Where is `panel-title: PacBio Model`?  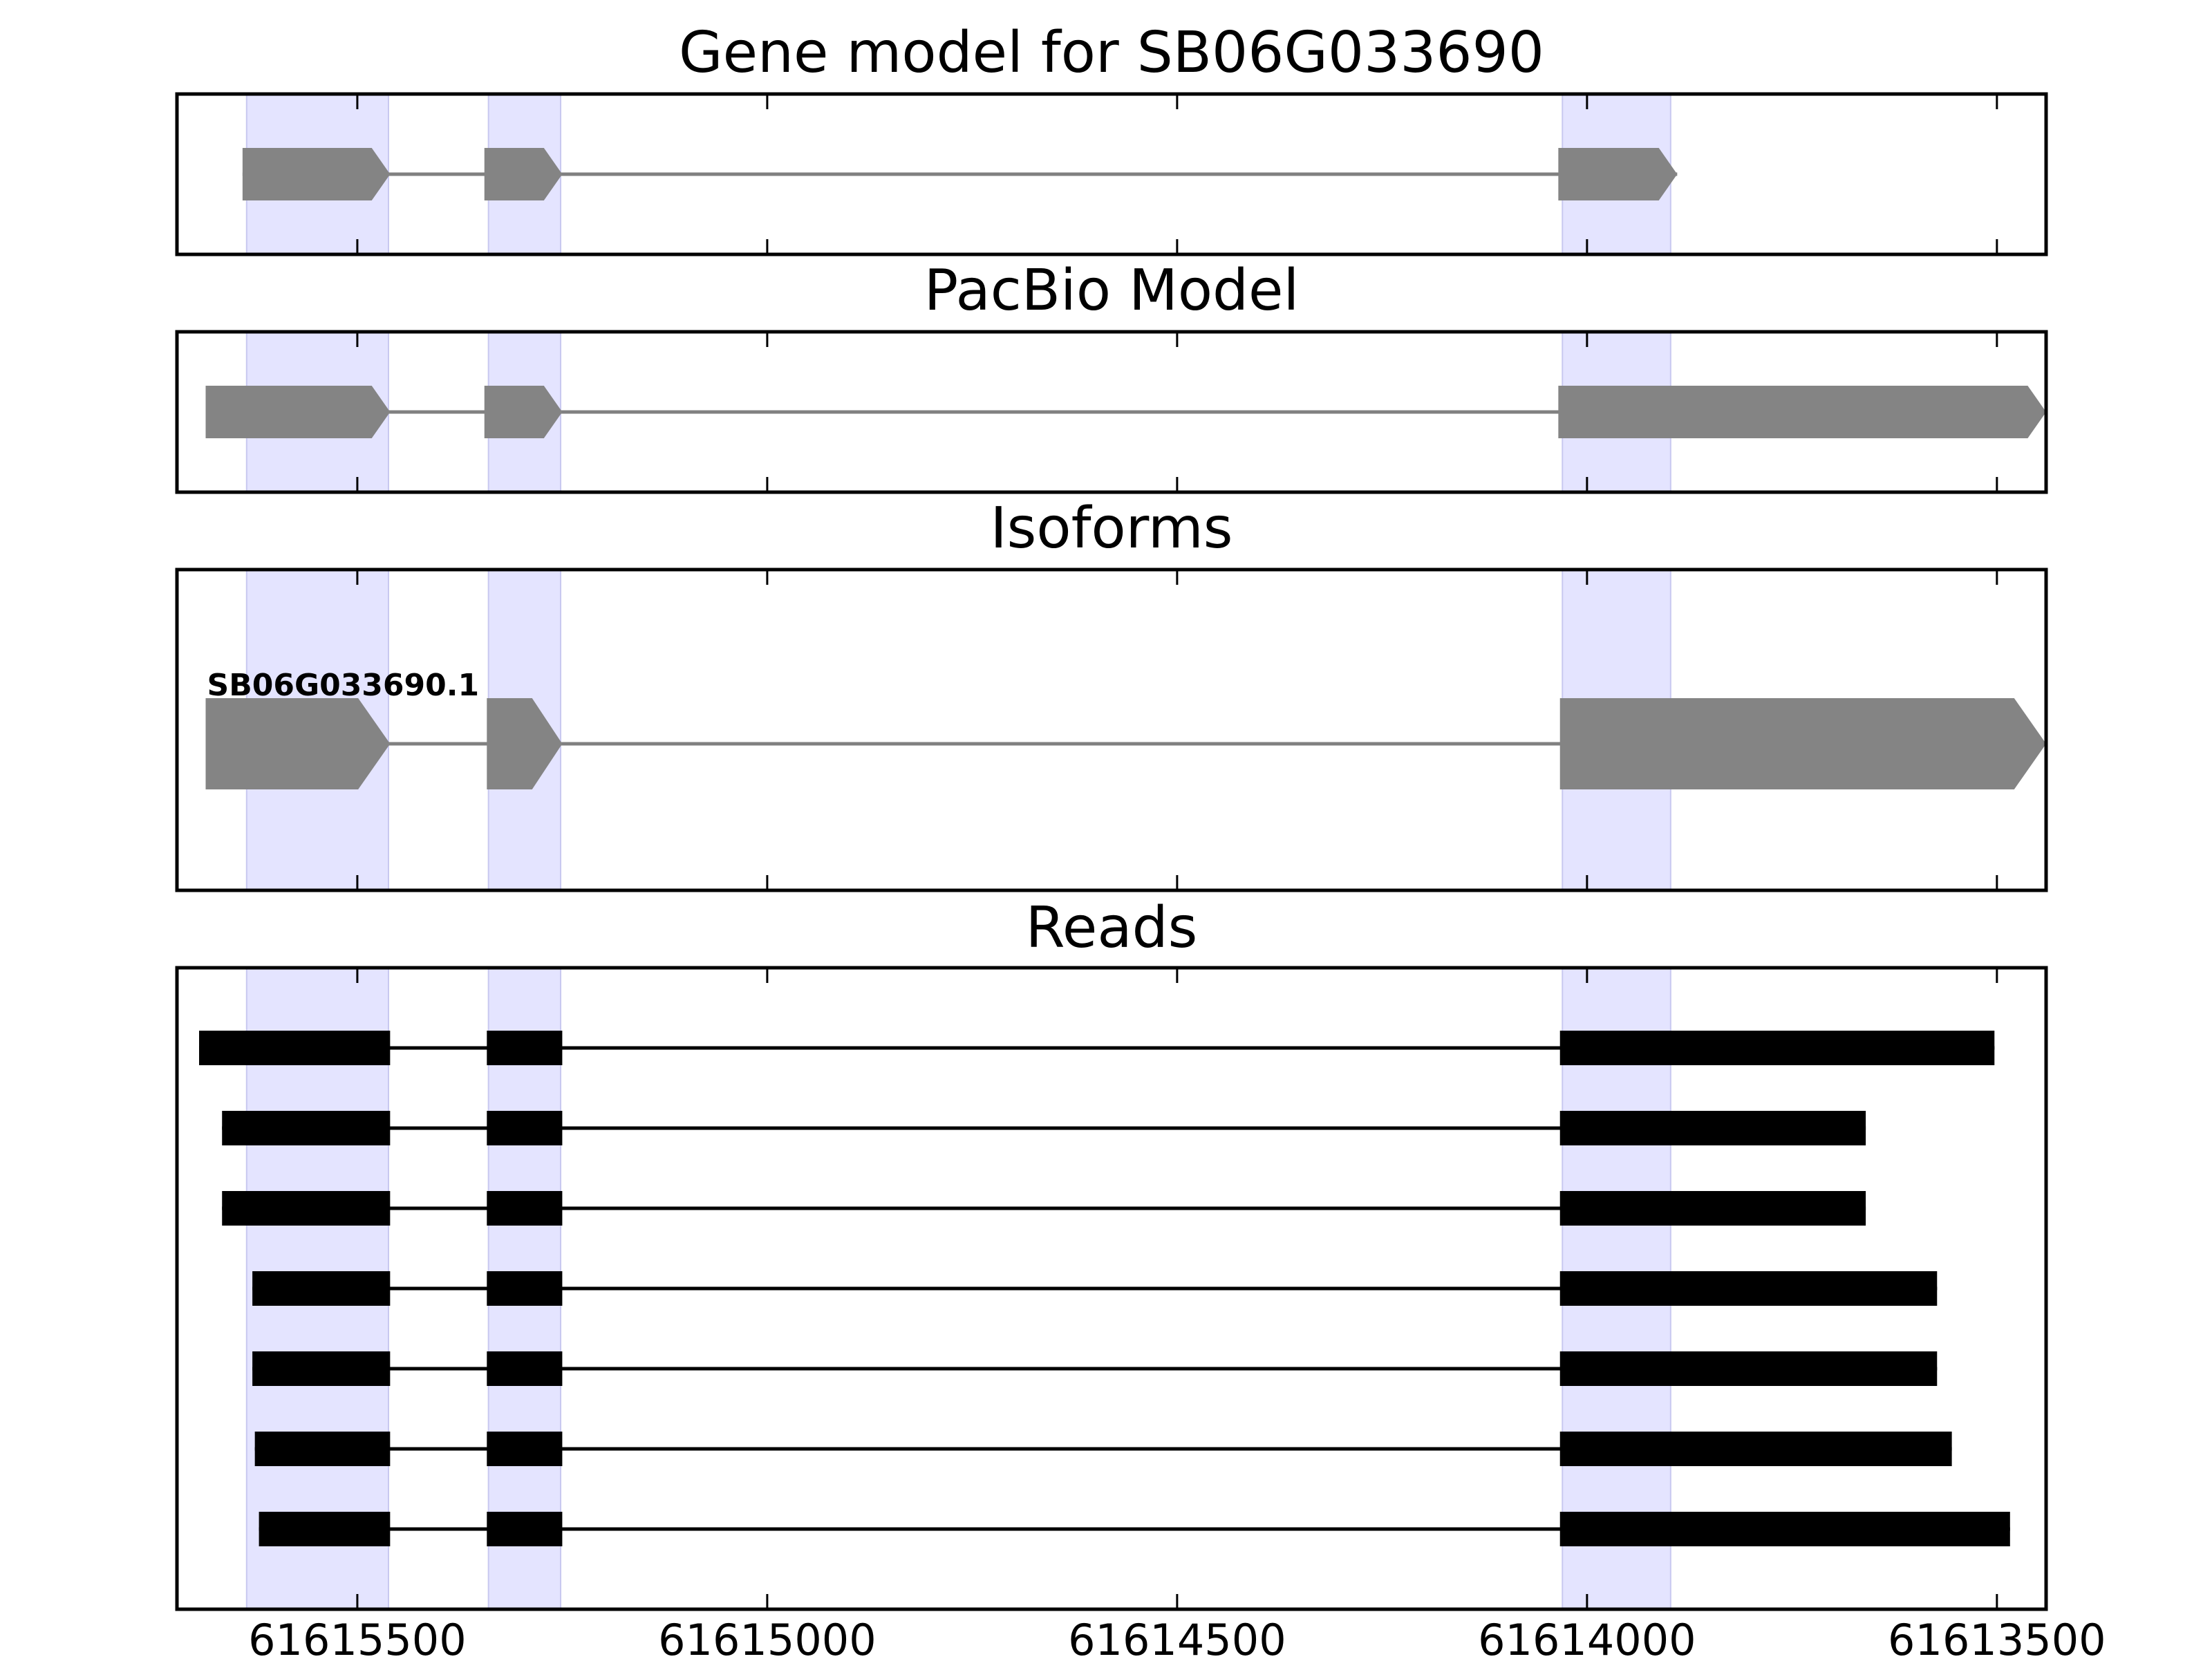 panel-title: PacBio Model is located at coordinates (1112, 291).